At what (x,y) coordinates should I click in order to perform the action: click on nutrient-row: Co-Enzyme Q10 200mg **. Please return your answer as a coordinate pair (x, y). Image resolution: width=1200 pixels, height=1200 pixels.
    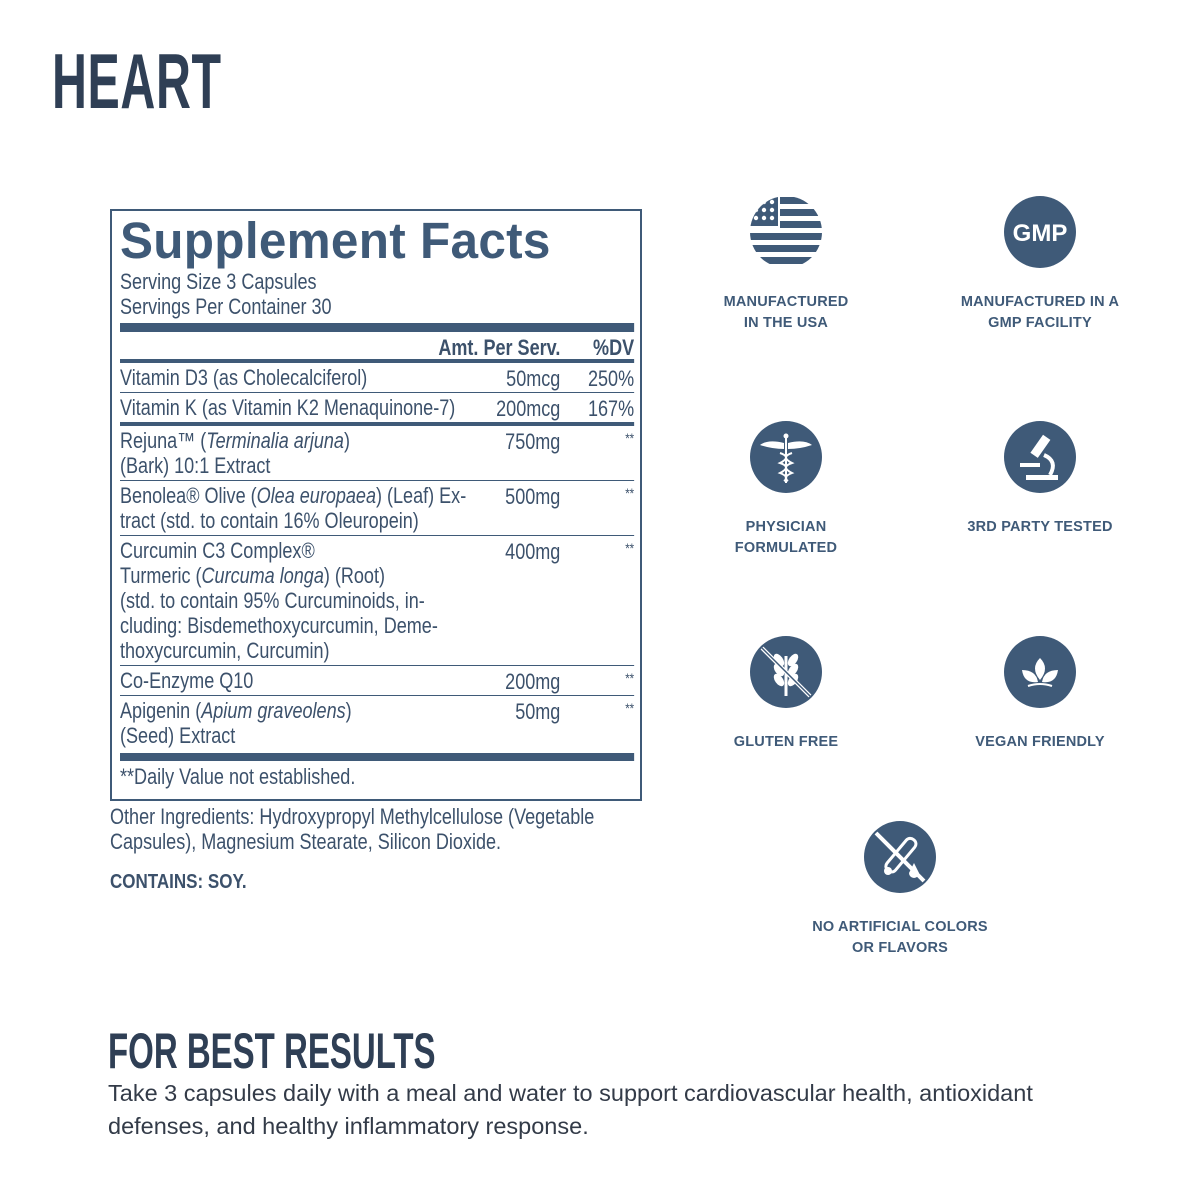
    Looking at the image, I should click on (377, 680).